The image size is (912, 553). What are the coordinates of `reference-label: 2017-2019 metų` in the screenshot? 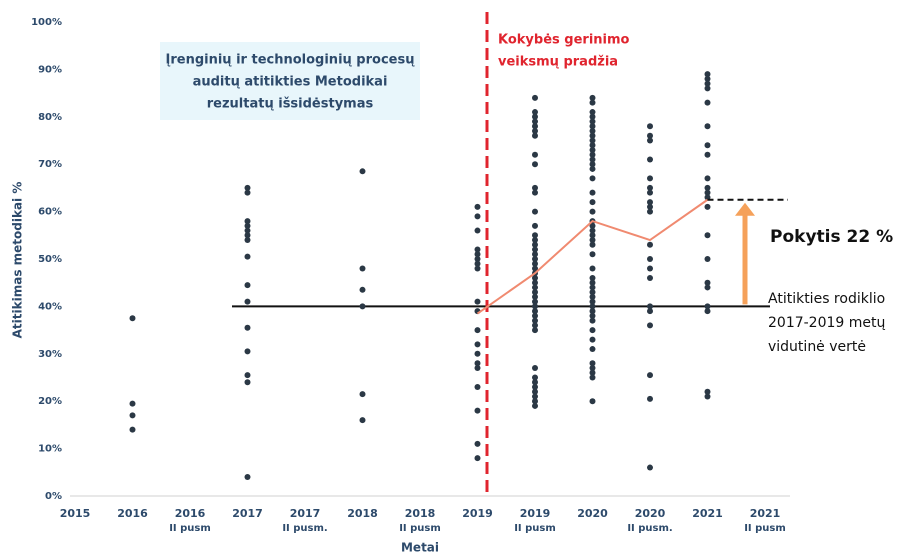 It's located at (827, 323).